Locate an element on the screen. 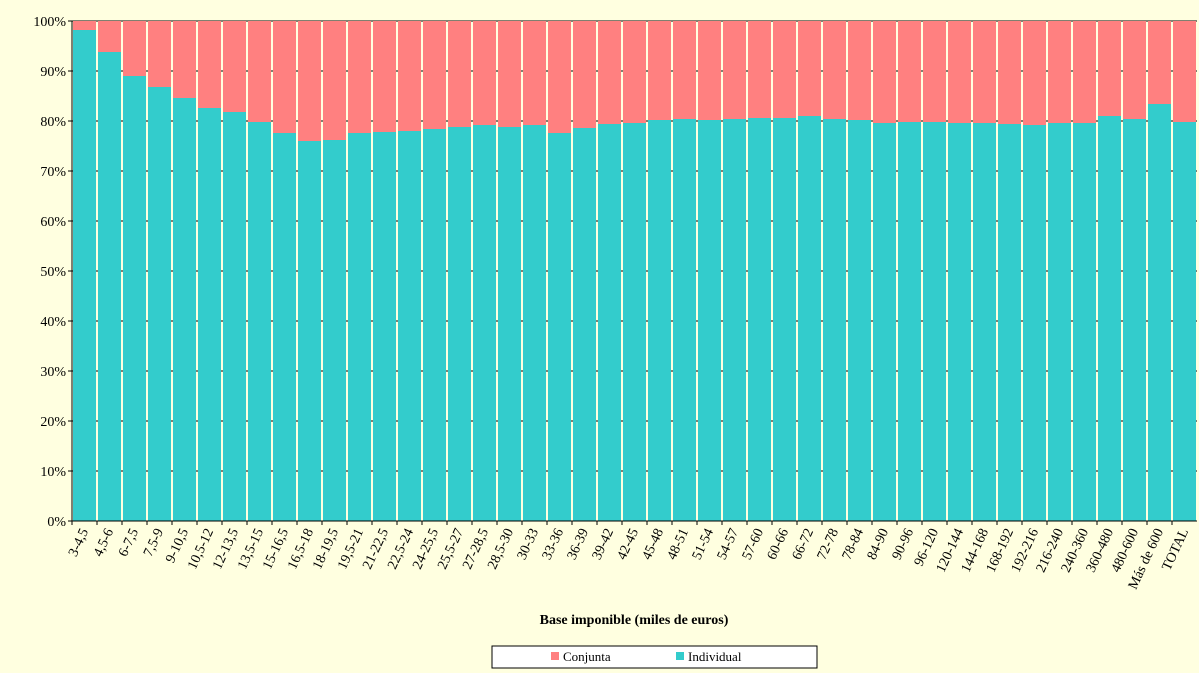  x-axis-title: Base imponible (miles de euros) is located at coordinates (634, 620).